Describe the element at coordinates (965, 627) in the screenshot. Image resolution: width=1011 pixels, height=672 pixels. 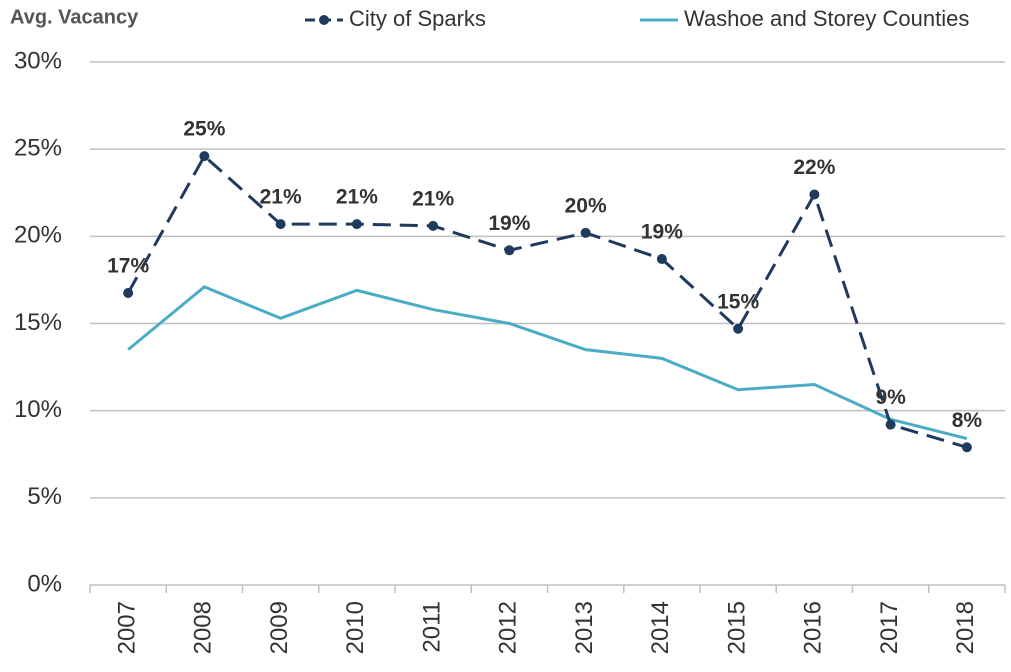
I see `x-tick-label: 2018` at that location.